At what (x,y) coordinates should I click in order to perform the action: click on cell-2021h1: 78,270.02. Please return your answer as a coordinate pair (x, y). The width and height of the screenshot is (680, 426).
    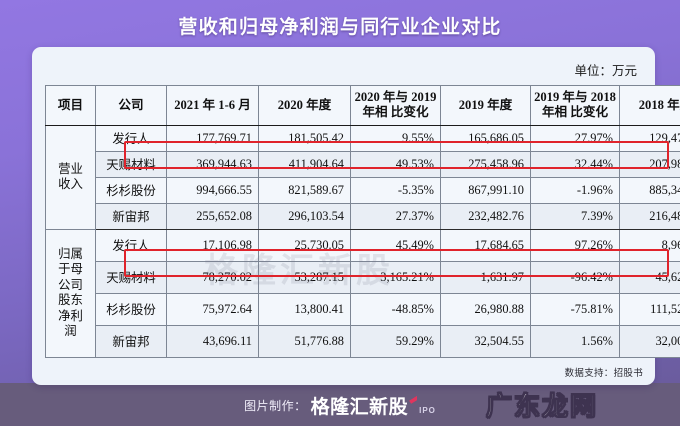
    Looking at the image, I should click on (212, 277).